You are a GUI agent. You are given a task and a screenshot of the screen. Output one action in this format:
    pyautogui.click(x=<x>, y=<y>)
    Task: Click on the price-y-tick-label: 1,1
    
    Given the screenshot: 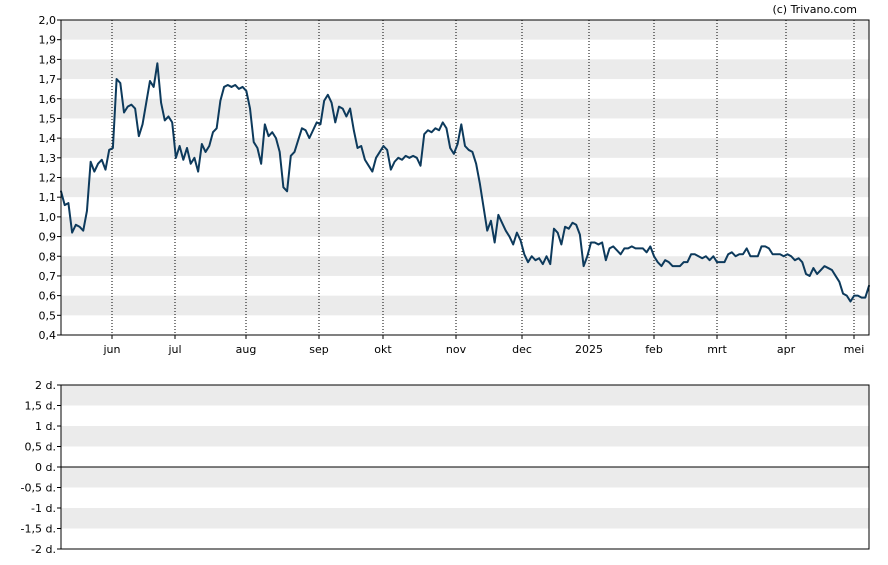 What is the action you would take?
    pyautogui.click(x=48, y=197)
    